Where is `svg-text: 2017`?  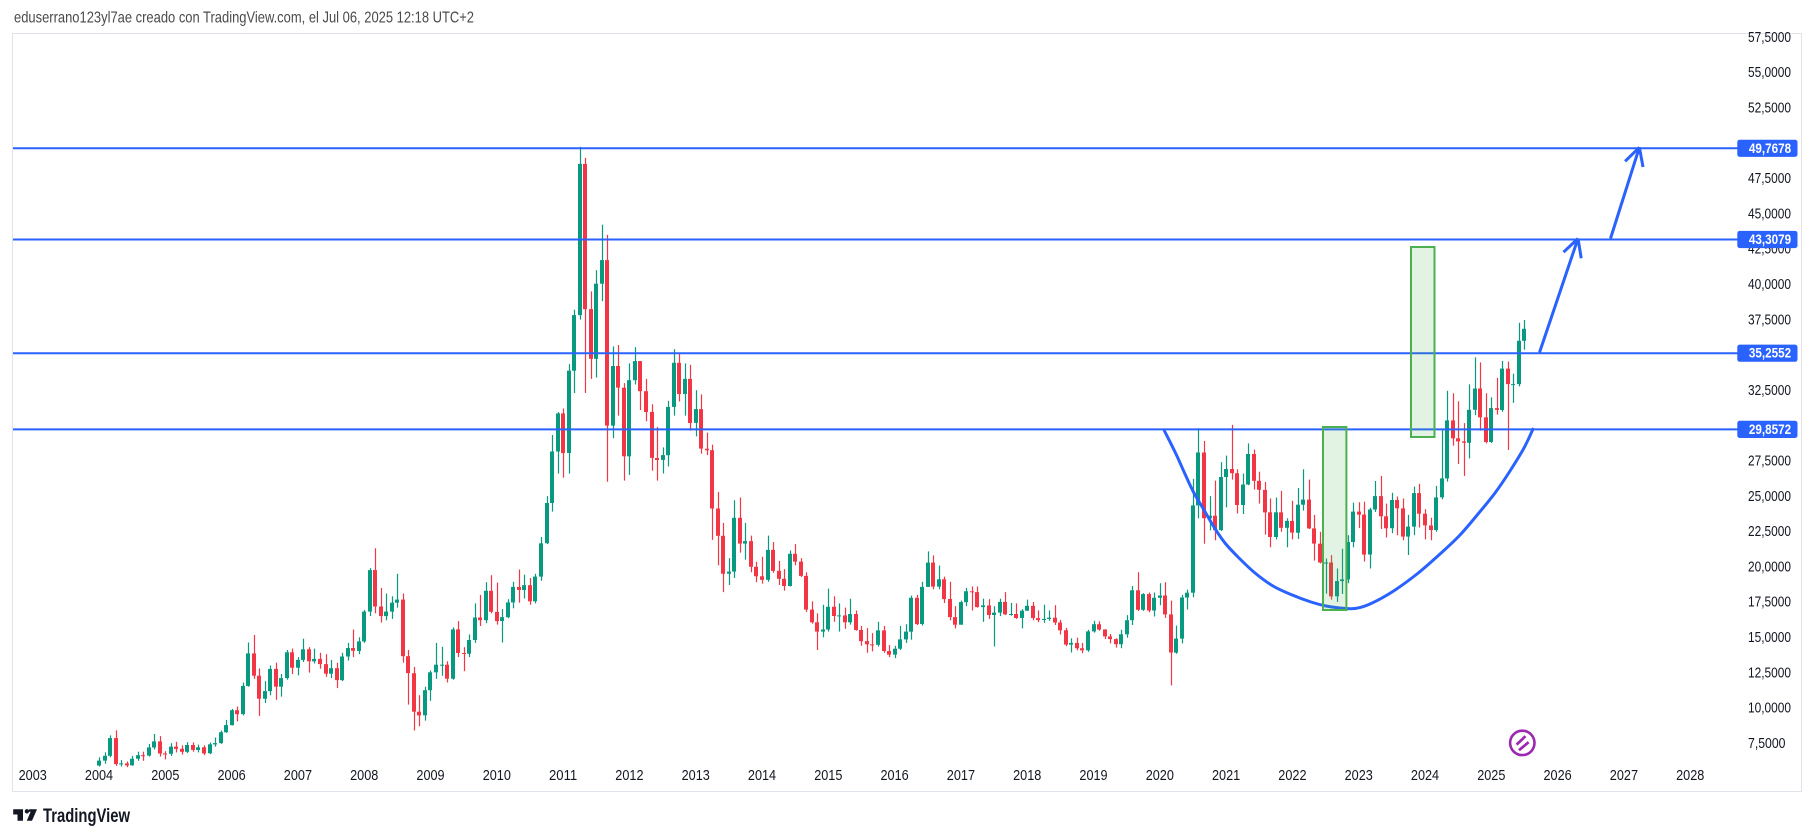
svg-text: 2017 is located at coordinates (961, 776).